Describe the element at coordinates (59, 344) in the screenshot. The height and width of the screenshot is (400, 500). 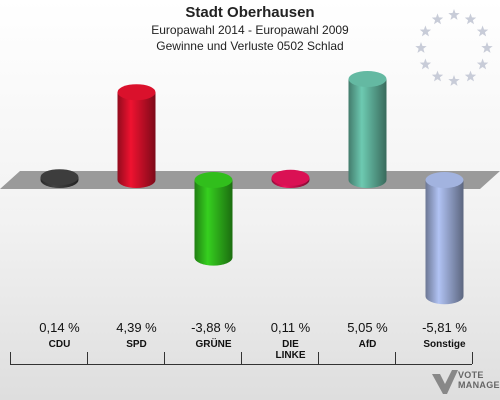
I see `category-label: CDU` at that location.